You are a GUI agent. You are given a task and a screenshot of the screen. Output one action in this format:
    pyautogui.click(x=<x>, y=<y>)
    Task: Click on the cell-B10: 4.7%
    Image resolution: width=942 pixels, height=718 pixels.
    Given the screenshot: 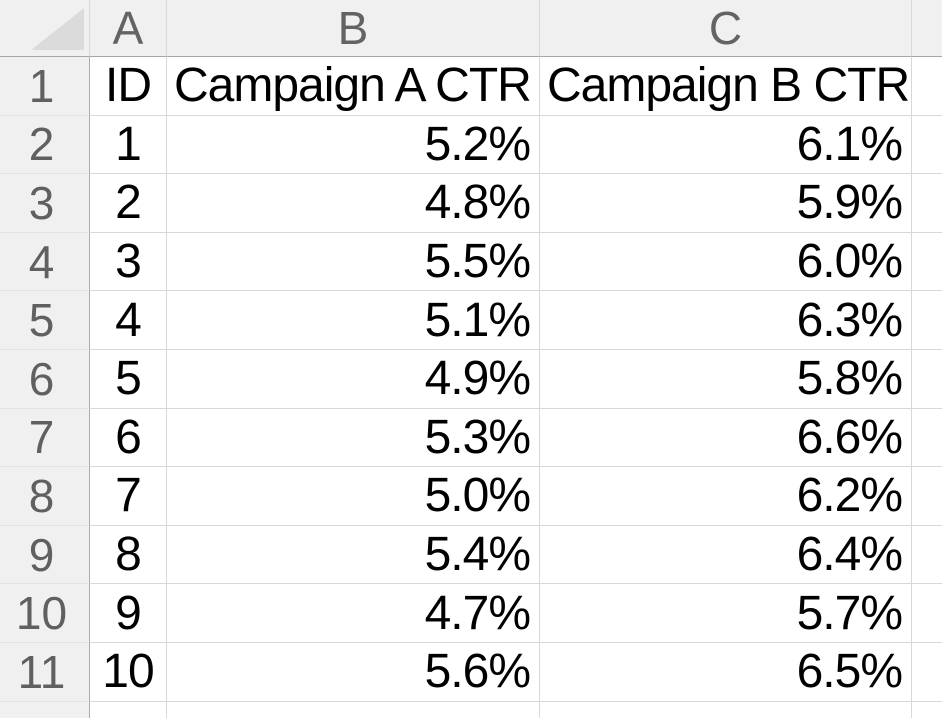 What is the action you would take?
    pyautogui.click(x=353, y=613)
    